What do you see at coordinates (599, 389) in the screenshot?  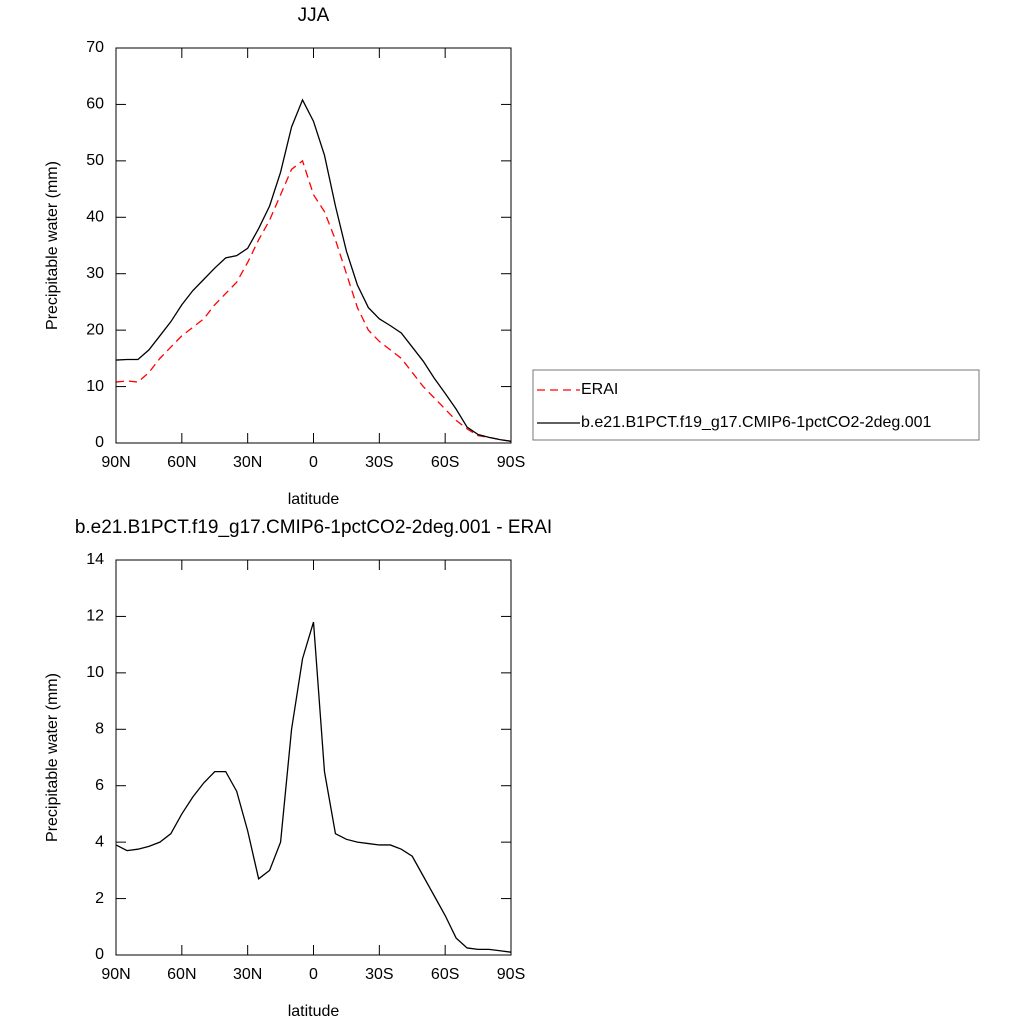 I see `legend-label: ERAI` at bounding box center [599, 389].